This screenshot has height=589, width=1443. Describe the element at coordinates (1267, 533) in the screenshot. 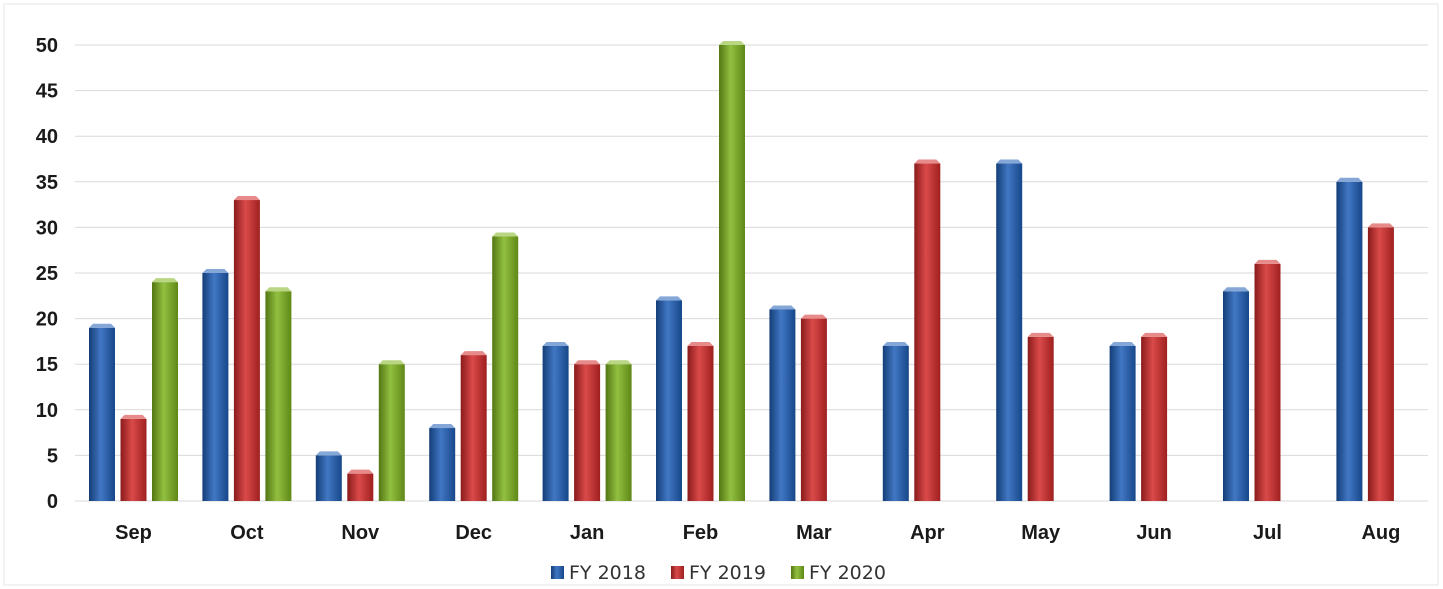

I see `x-tick-label: Jul` at that location.